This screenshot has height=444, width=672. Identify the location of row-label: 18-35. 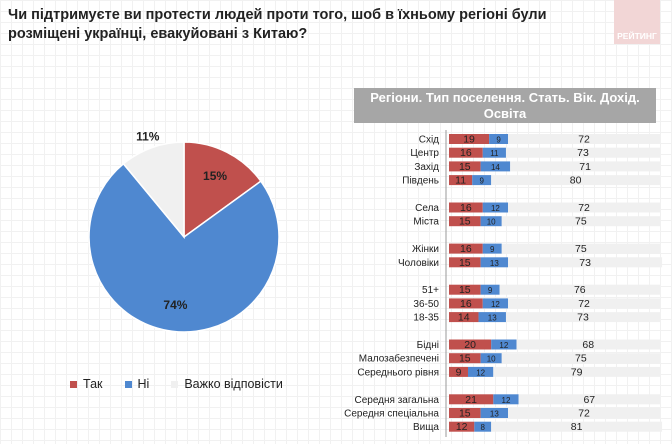
(426, 318).